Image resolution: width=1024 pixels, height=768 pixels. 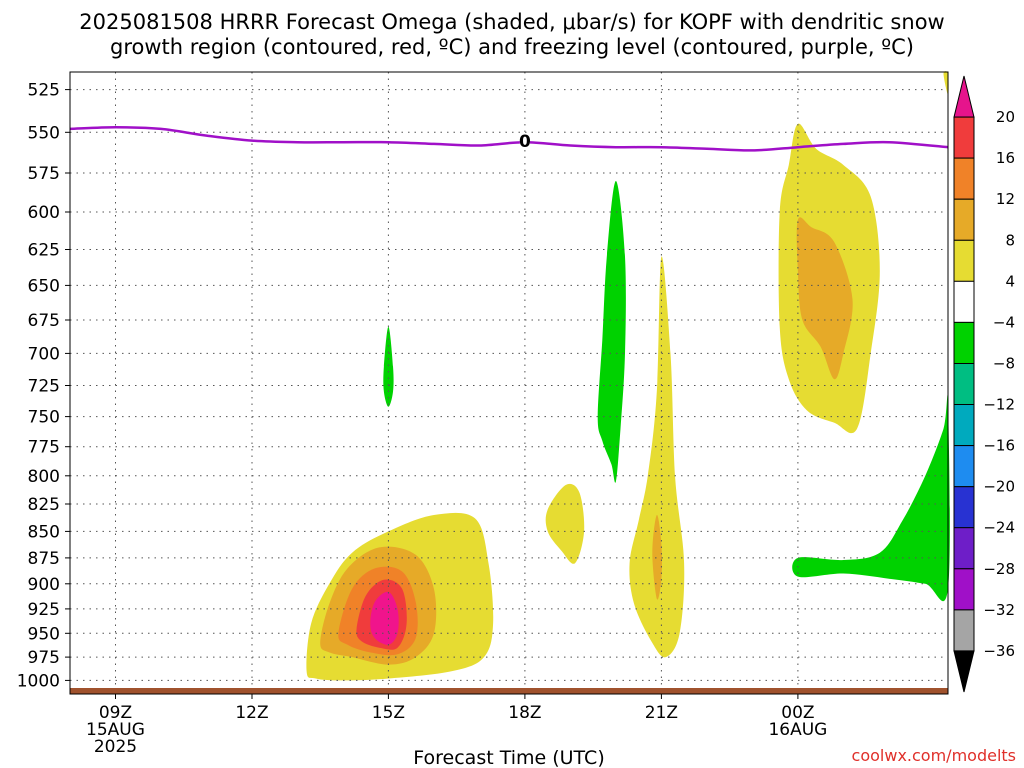 I want to click on colorbar-label-4: 8, so click(x=1010, y=240).